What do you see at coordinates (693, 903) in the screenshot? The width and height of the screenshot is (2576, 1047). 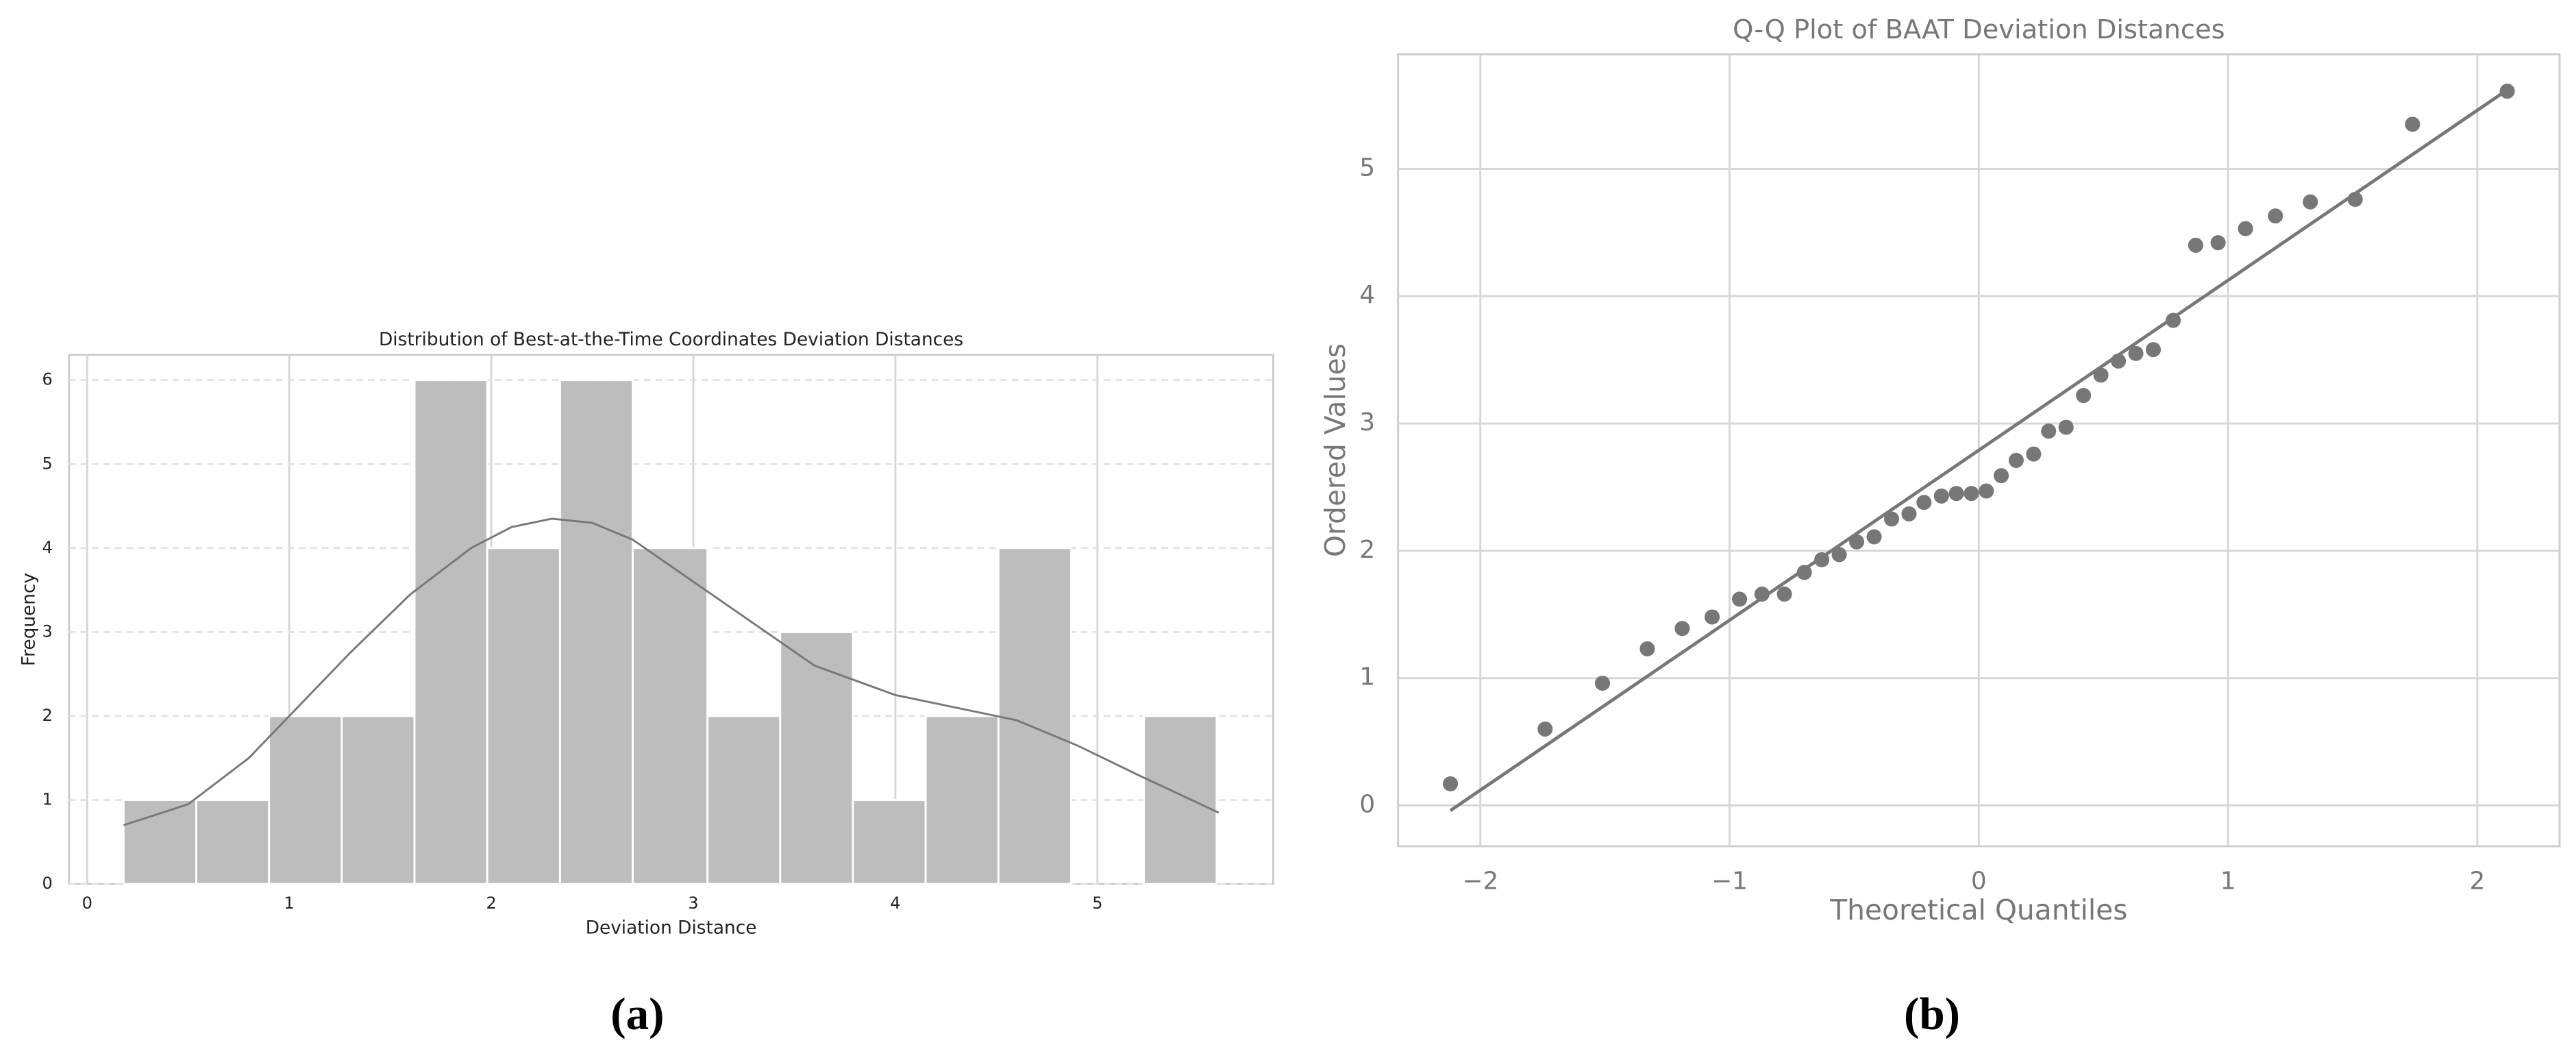 I see `x-tick-label: 3` at bounding box center [693, 903].